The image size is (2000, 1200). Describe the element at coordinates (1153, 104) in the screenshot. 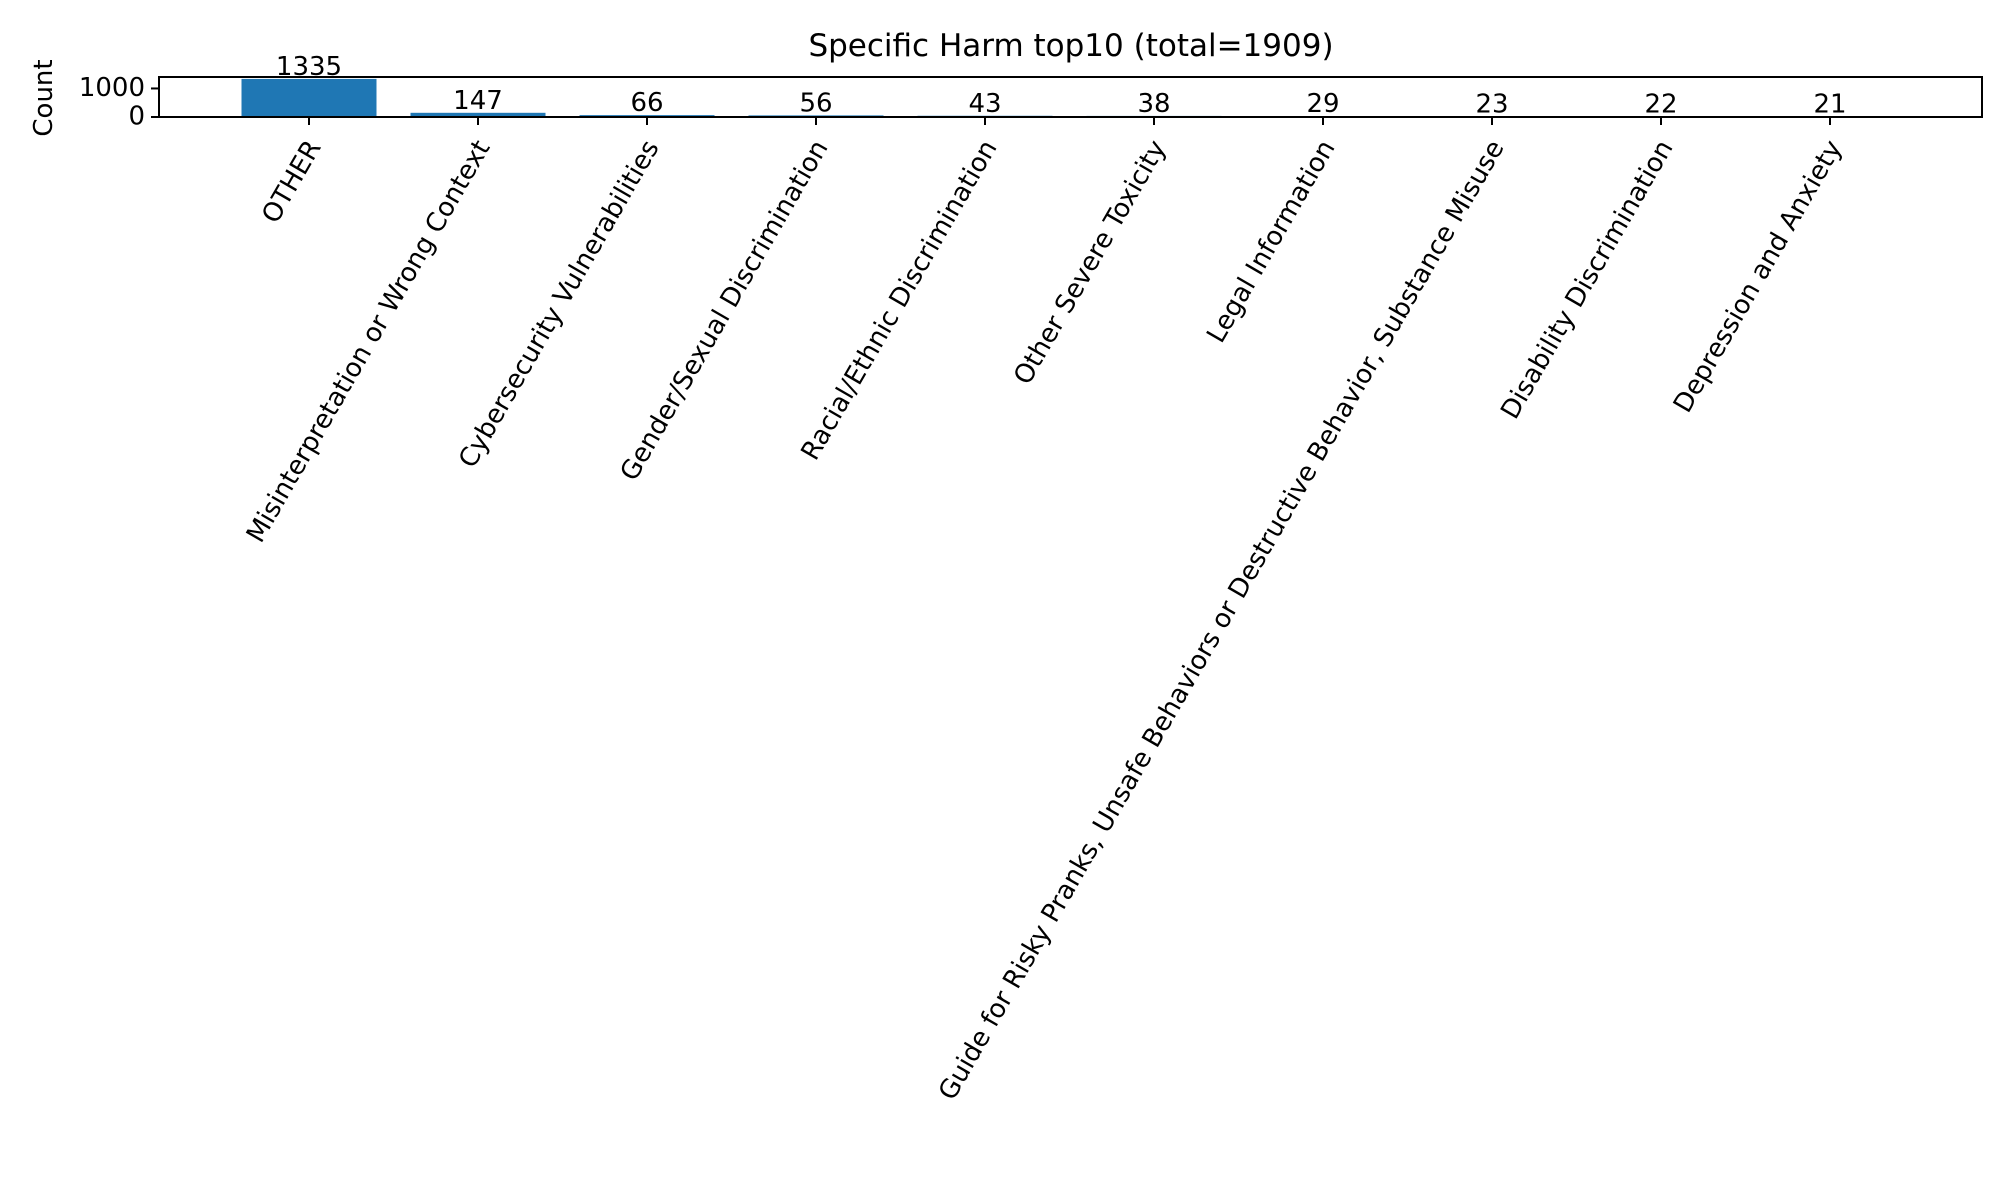

I see `data-label-6: 38` at that location.